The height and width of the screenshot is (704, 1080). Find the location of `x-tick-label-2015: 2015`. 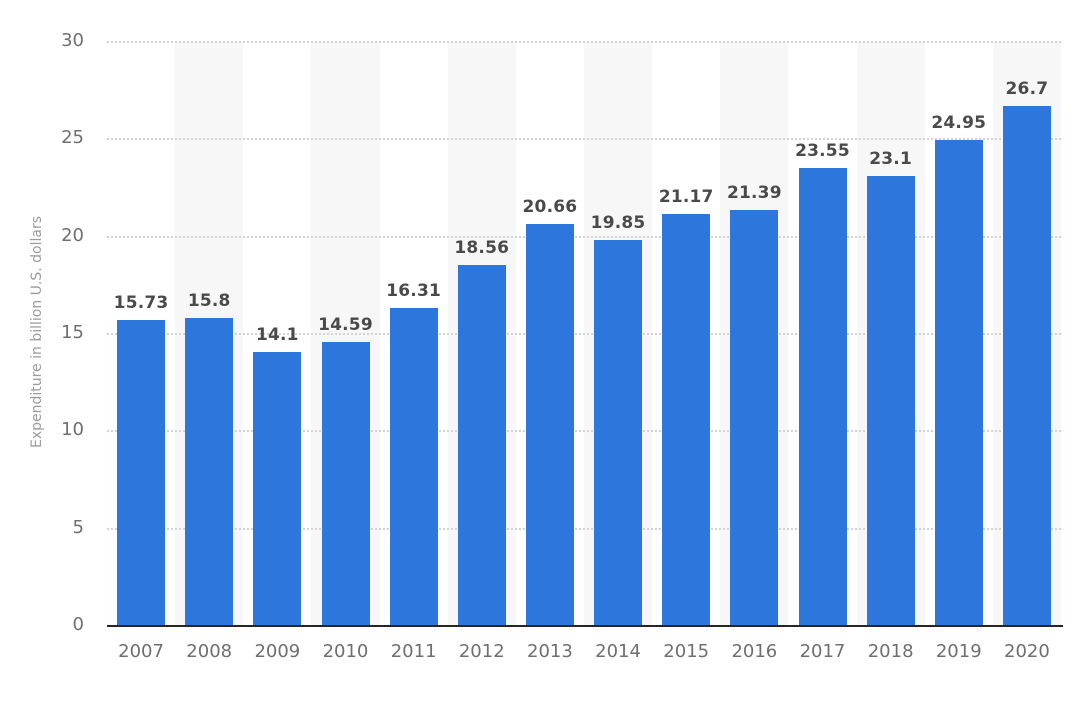

x-tick-label-2015: 2015 is located at coordinates (686, 651).